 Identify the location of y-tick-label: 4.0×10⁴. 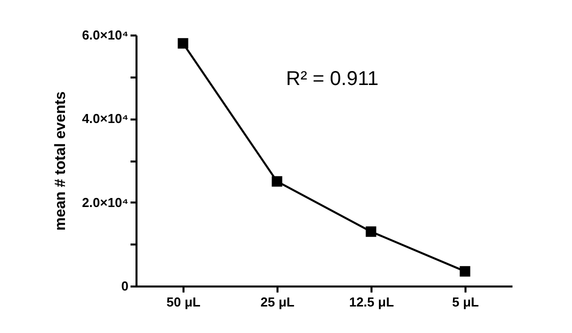
(105, 118).